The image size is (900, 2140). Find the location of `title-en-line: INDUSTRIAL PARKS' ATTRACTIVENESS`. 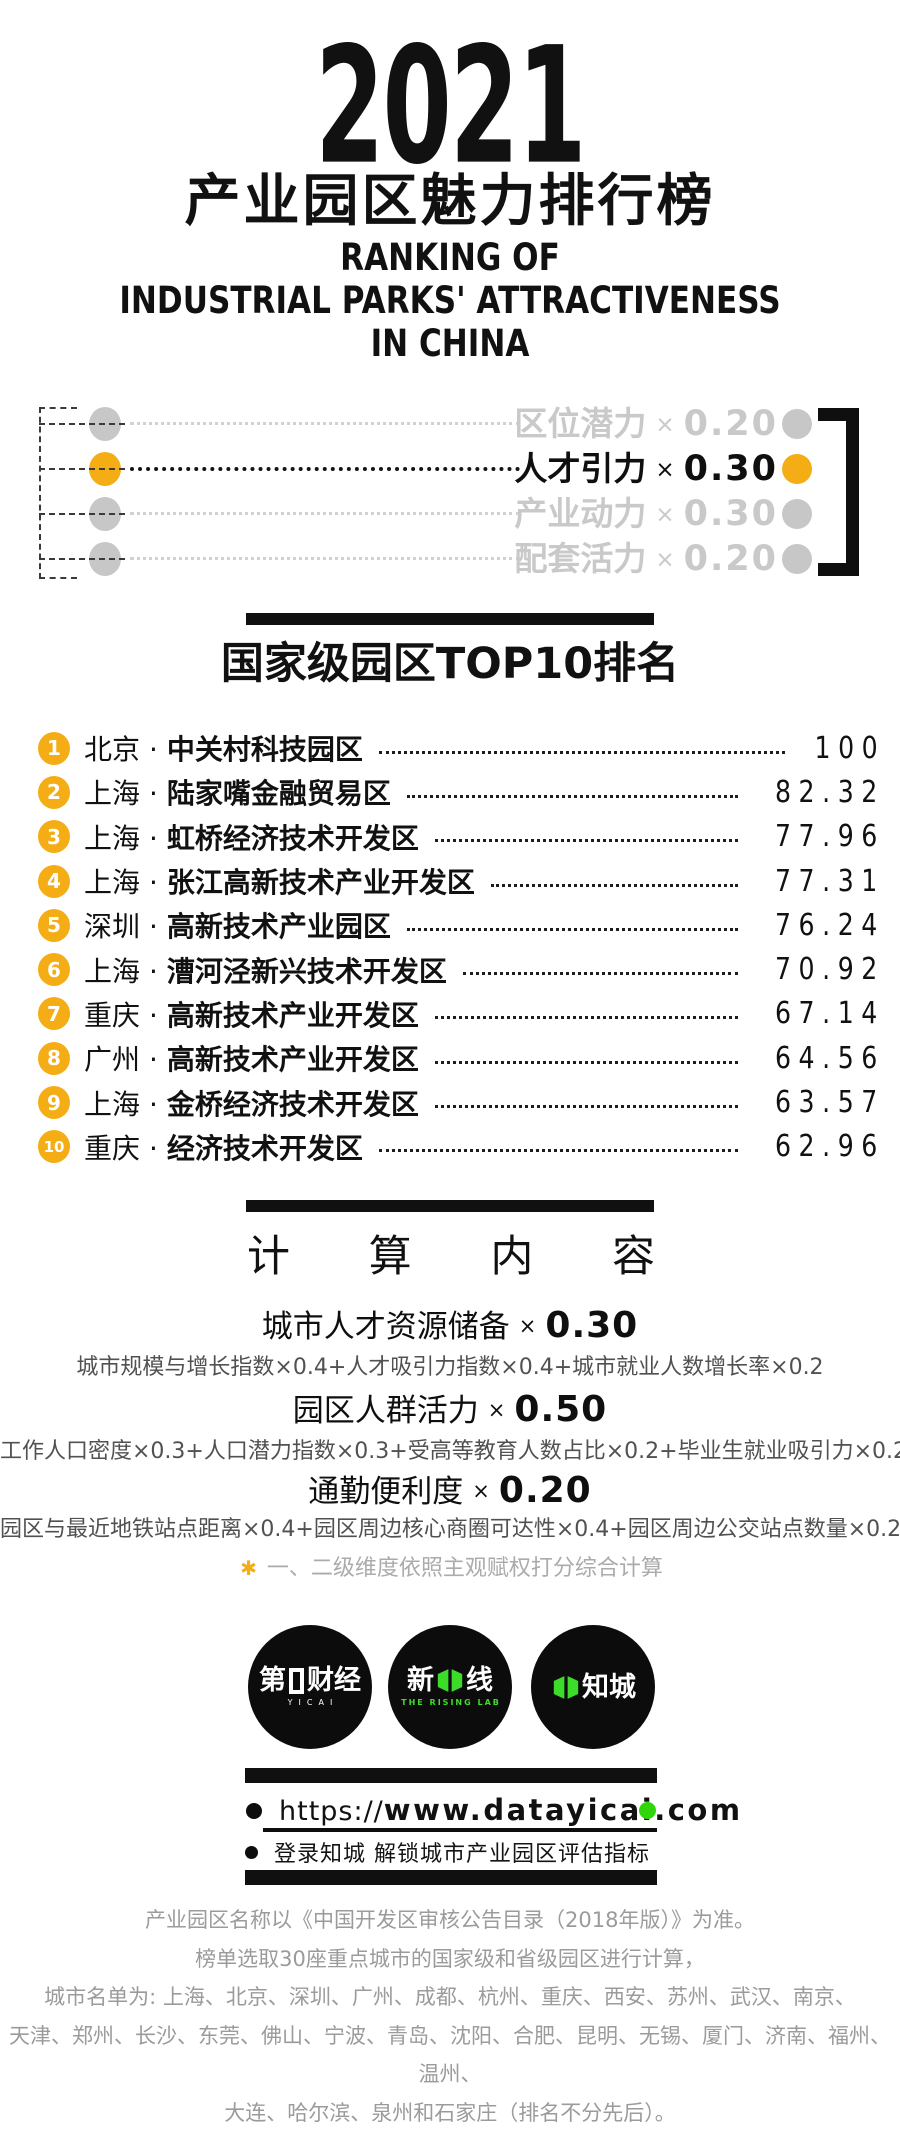

title-en-line: INDUSTRIAL PARKS' ATTRACTIVENESS is located at coordinates (450, 300).